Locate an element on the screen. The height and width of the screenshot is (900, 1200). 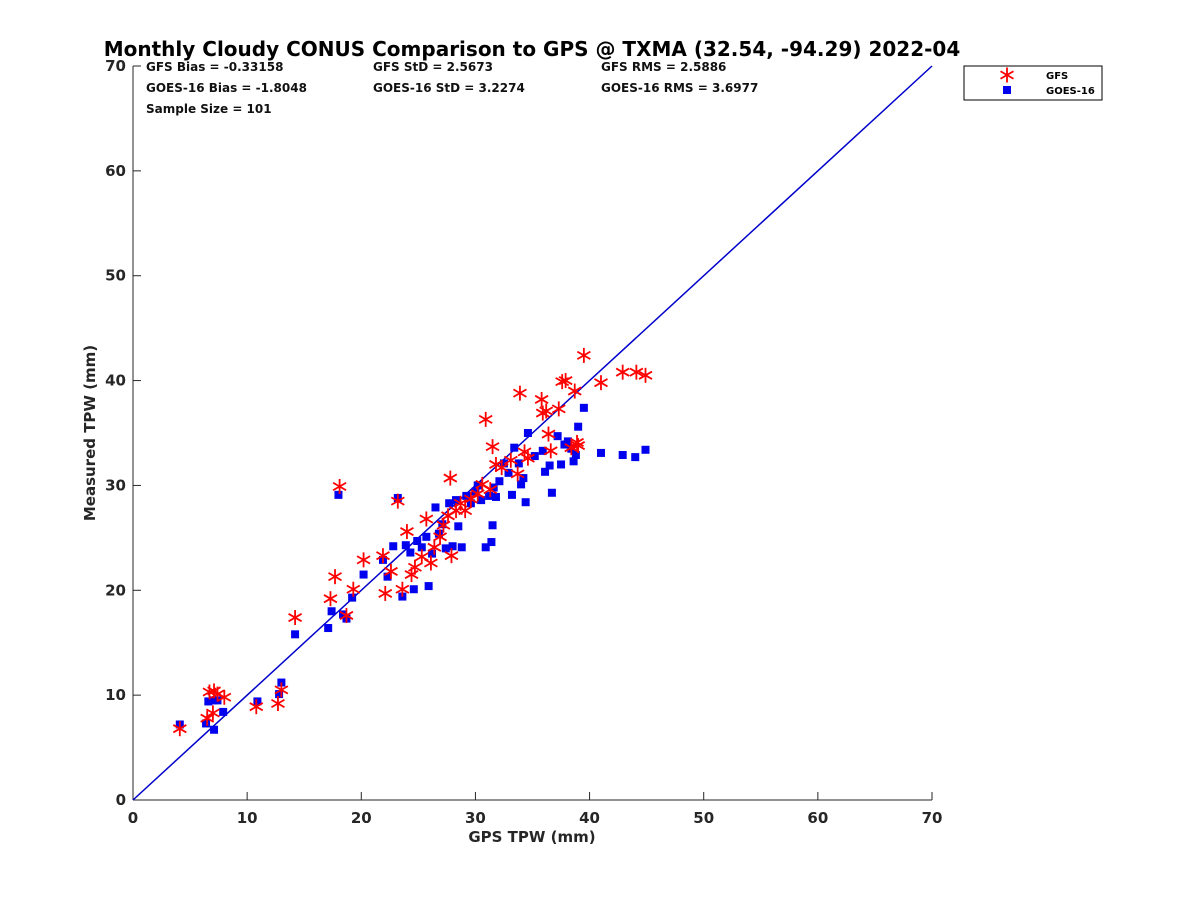
y-tick-label: 70 is located at coordinates (115, 66).